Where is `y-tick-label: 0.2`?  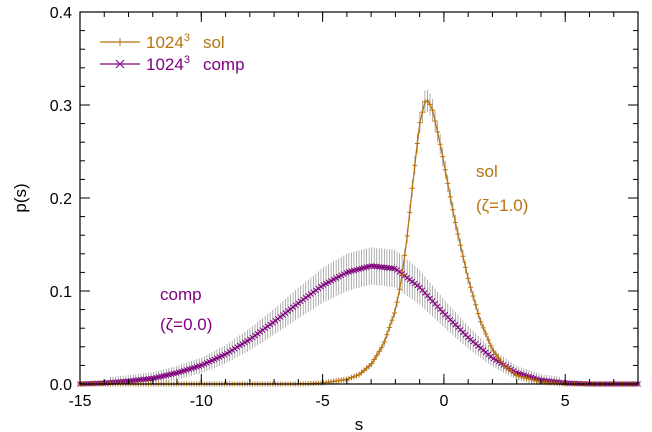
y-tick-label: 0.2 is located at coordinates (61, 199).